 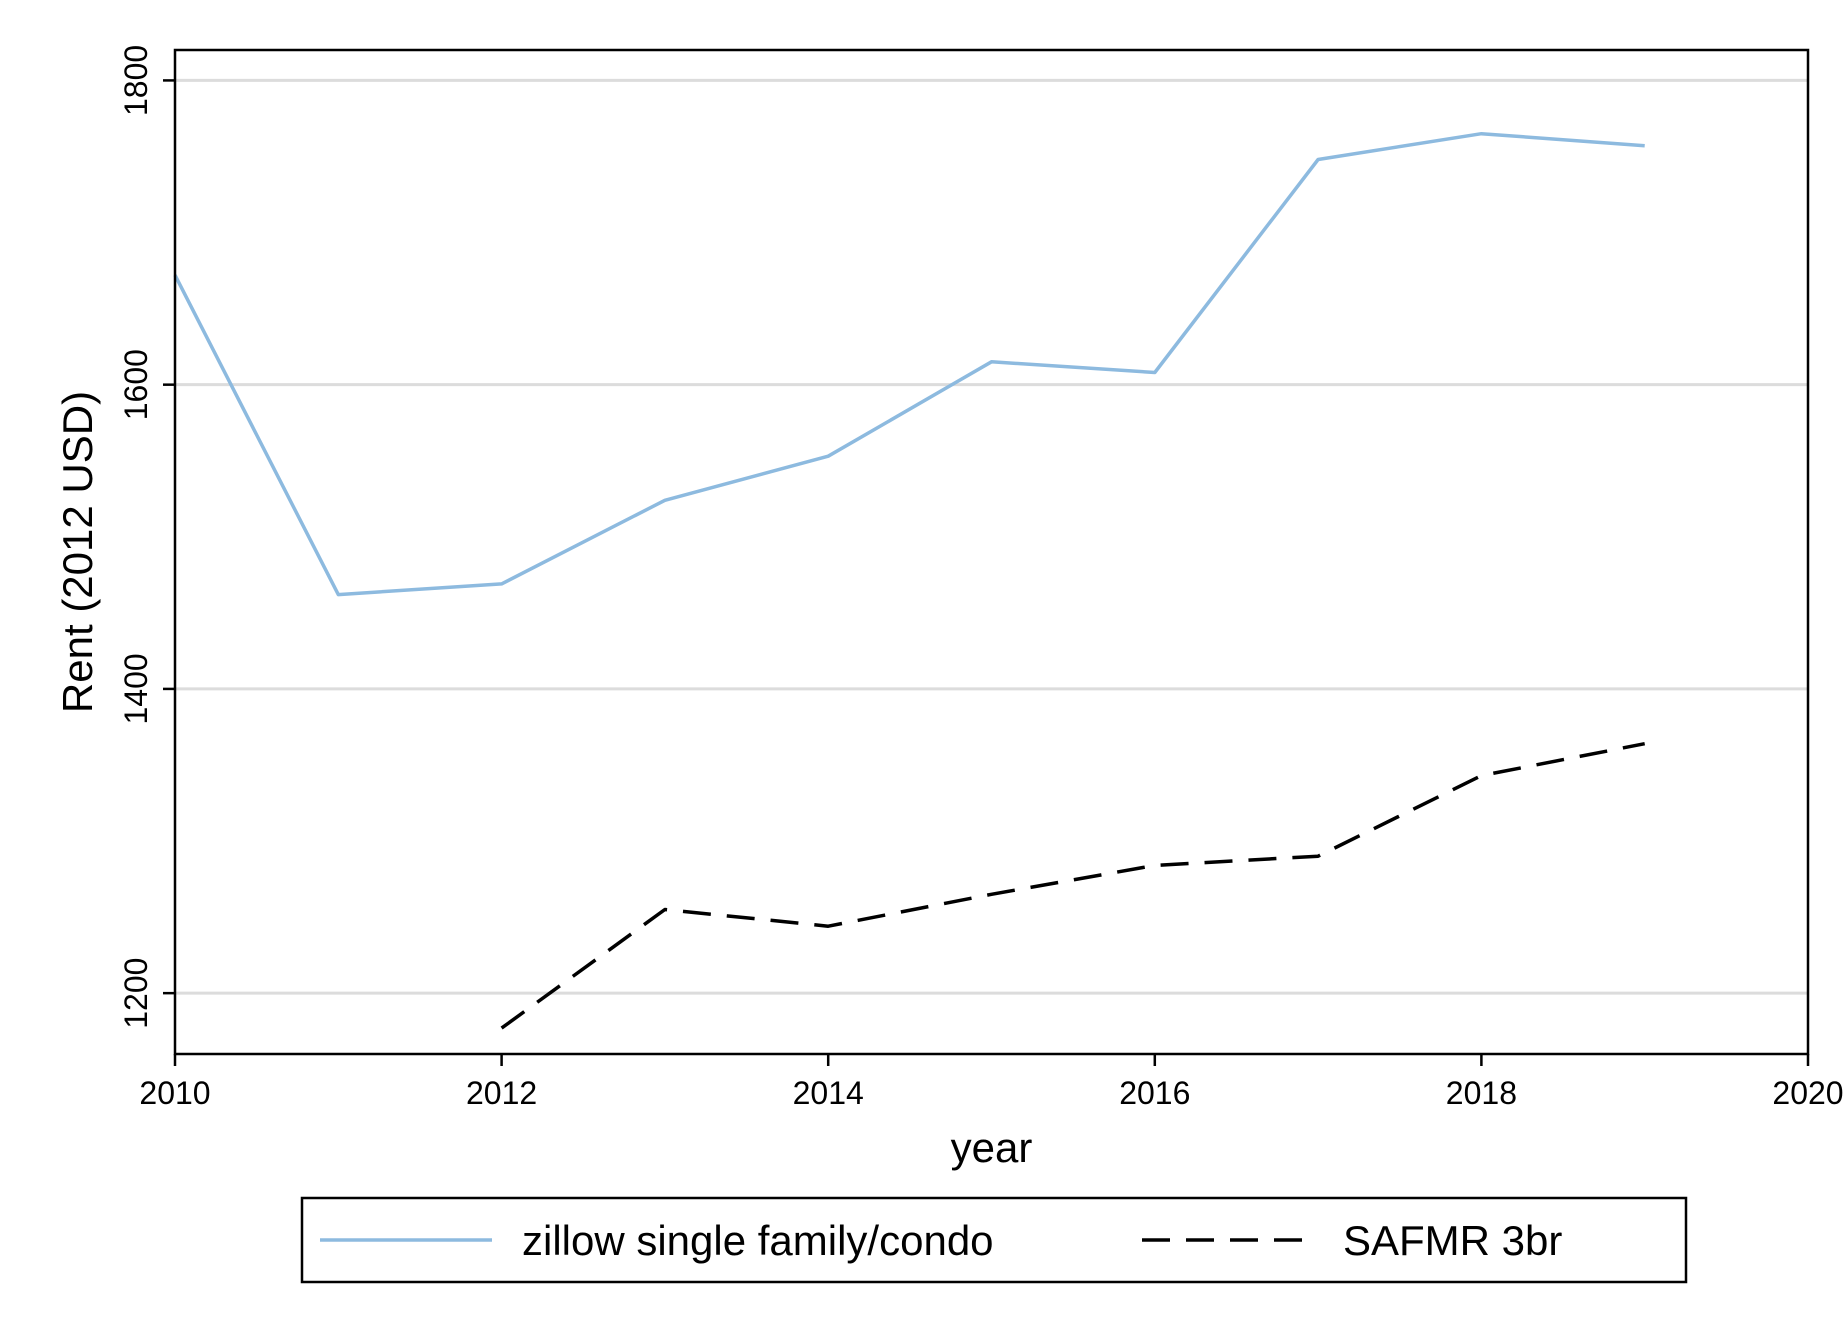 I want to click on legend-box, so click(x=994, y=1240).